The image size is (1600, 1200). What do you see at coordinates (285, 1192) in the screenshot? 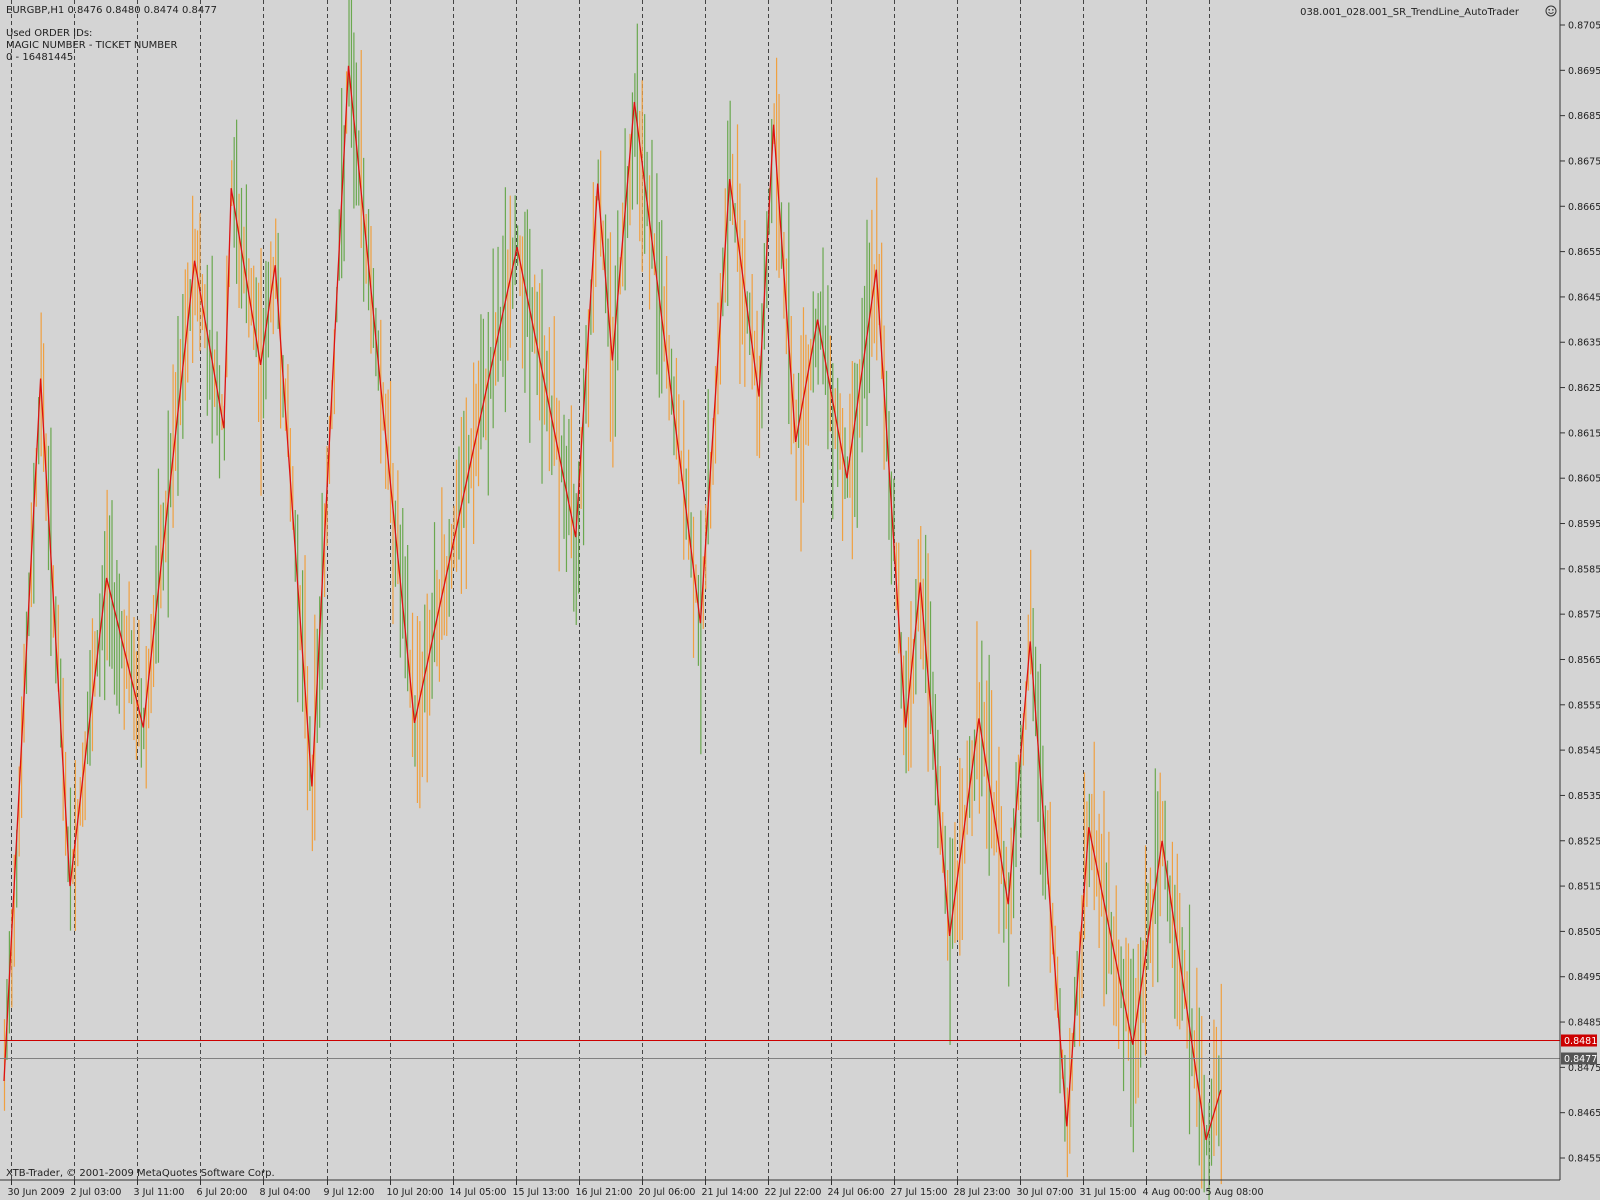
I see `time-tick-label: 8 Jul 04:00` at bounding box center [285, 1192].